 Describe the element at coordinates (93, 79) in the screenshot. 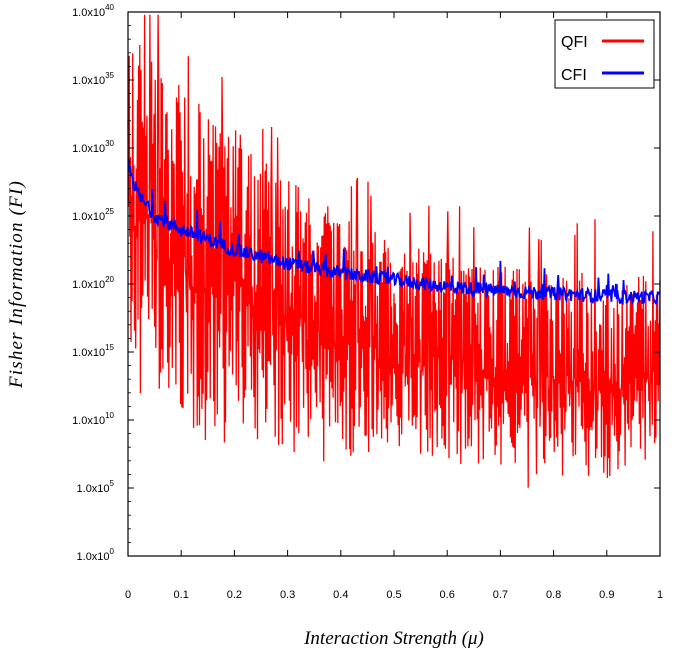

I see `y-tick-label: 1.0x1035` at that location.